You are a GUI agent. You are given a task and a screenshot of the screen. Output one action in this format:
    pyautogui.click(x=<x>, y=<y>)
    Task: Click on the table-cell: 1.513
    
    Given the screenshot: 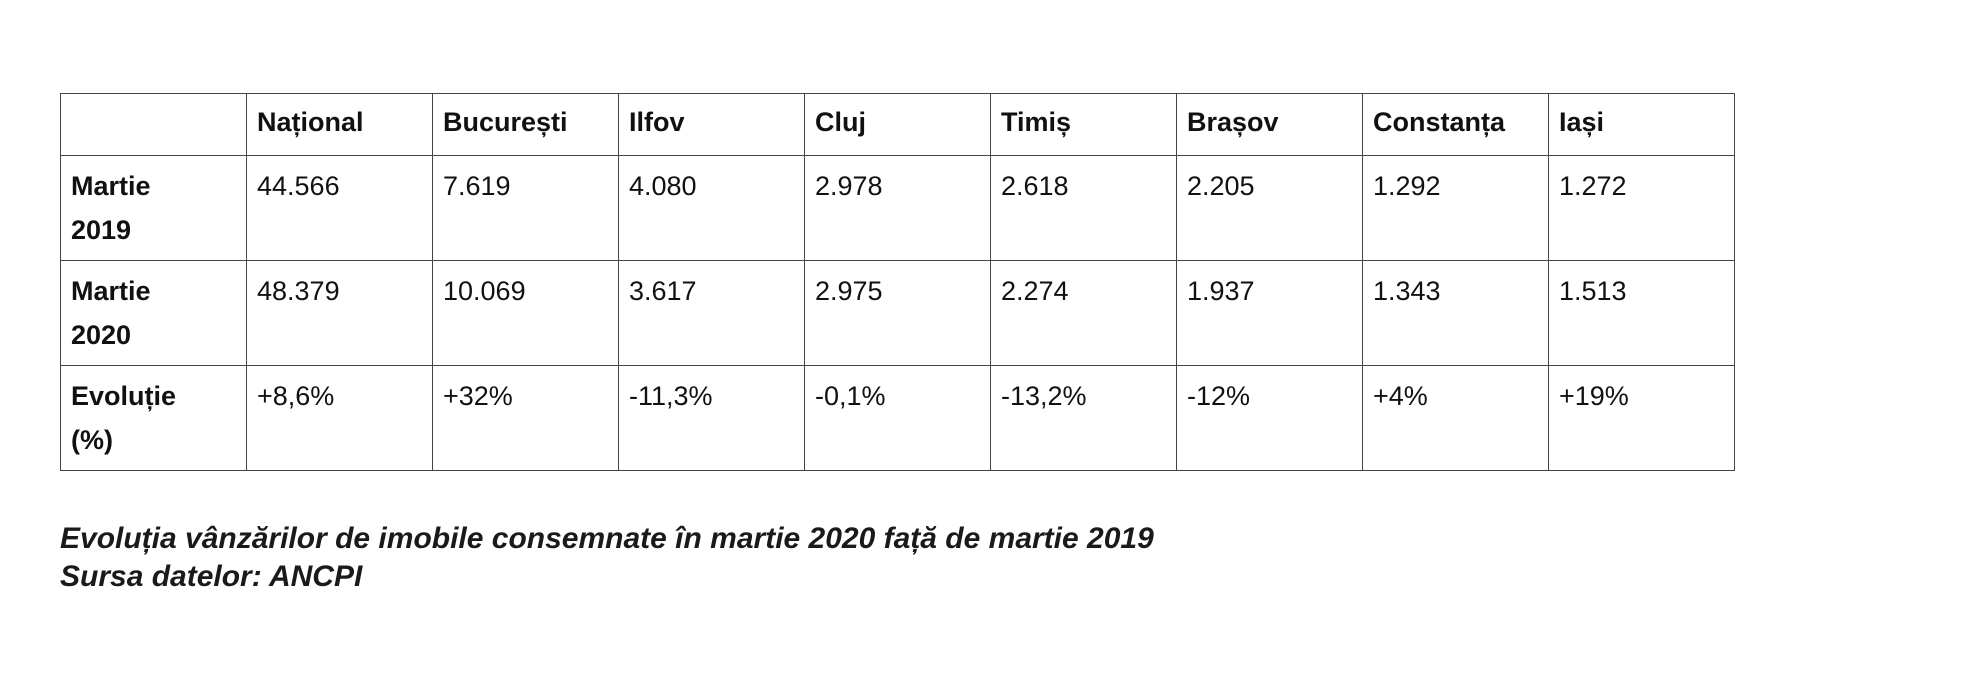 What is the action you would take?
    pyautogui.click(x=1641, y=313)
    